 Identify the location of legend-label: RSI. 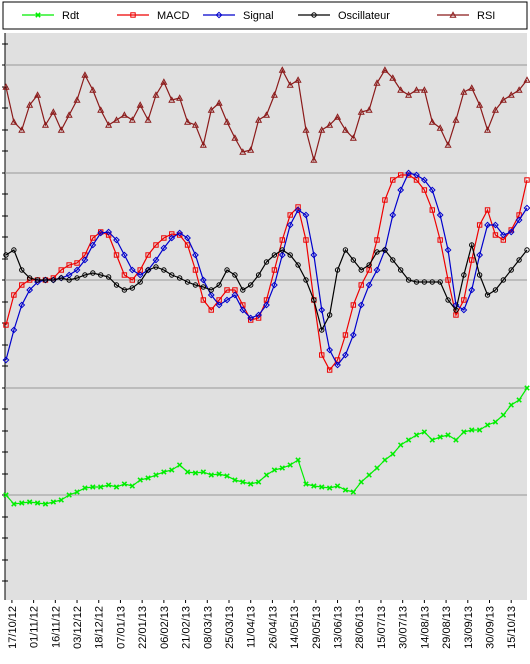
(486, 16).